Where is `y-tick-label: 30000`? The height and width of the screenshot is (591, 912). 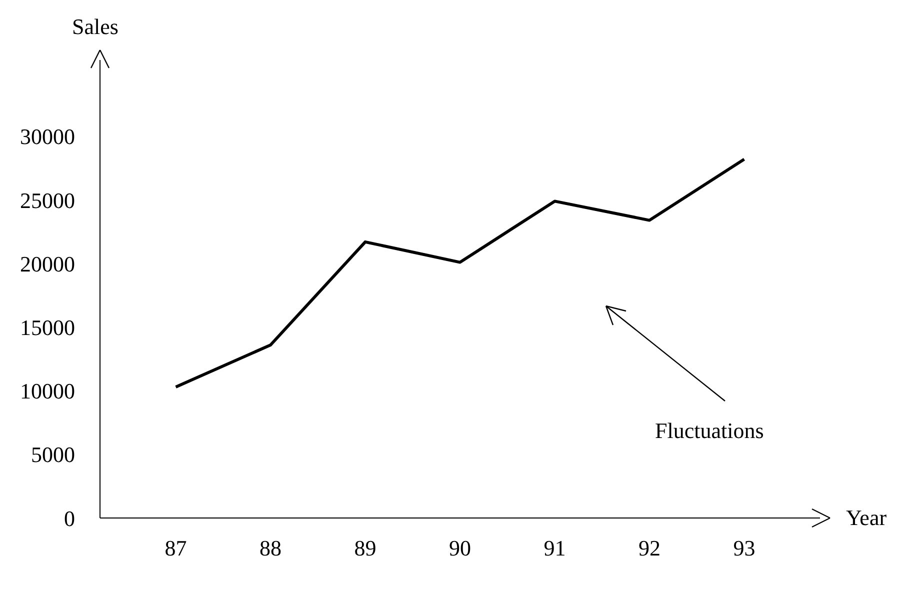
y-tick-label: 30000 is located at coordinates (47, 137).